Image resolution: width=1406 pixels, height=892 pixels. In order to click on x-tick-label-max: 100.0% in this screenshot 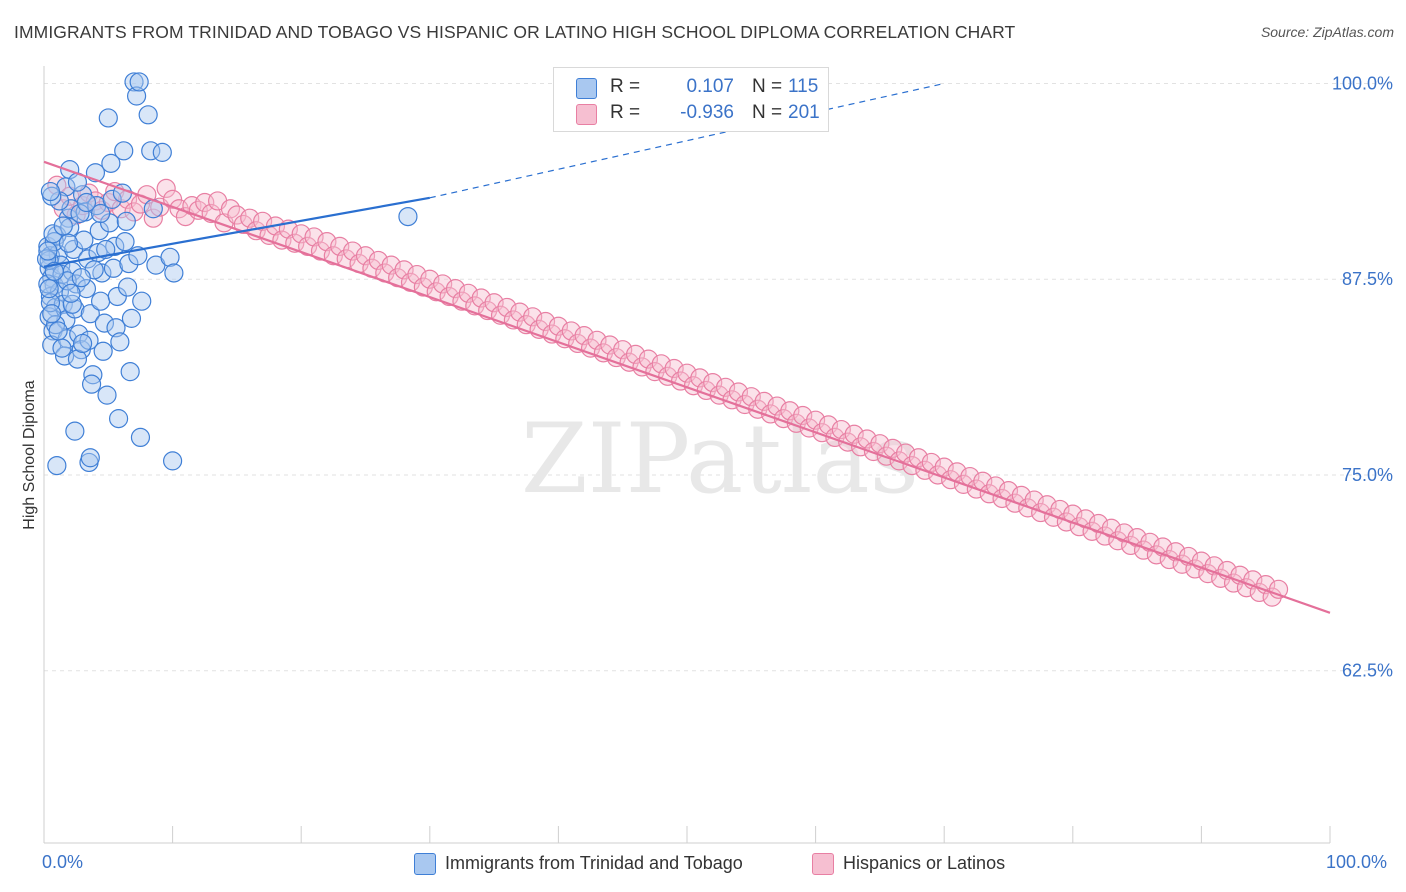, I will do `click(1357, 862)`.